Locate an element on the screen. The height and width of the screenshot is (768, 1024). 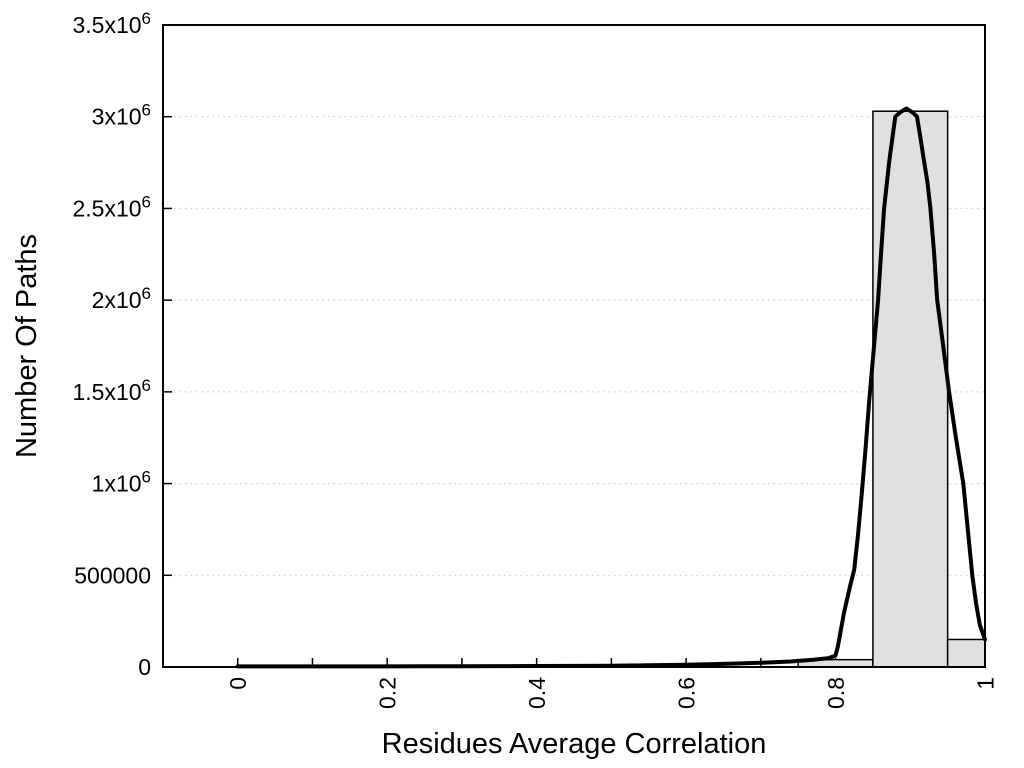
x-tick-label: 1 is located at coordinates (986, 683).